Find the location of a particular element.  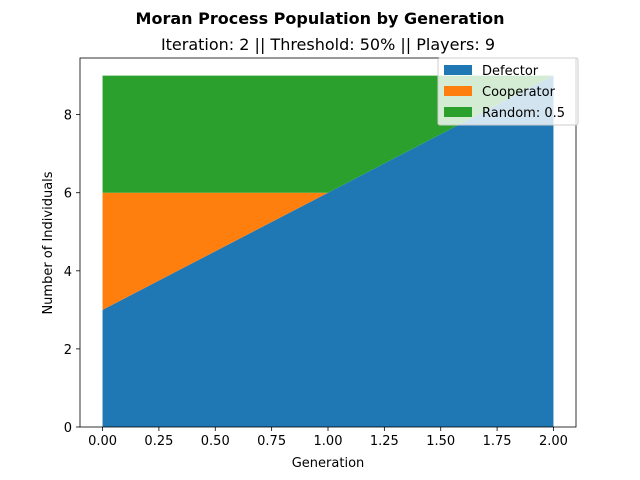

y-tick-label: 4 is located at coordinates (68, 272).